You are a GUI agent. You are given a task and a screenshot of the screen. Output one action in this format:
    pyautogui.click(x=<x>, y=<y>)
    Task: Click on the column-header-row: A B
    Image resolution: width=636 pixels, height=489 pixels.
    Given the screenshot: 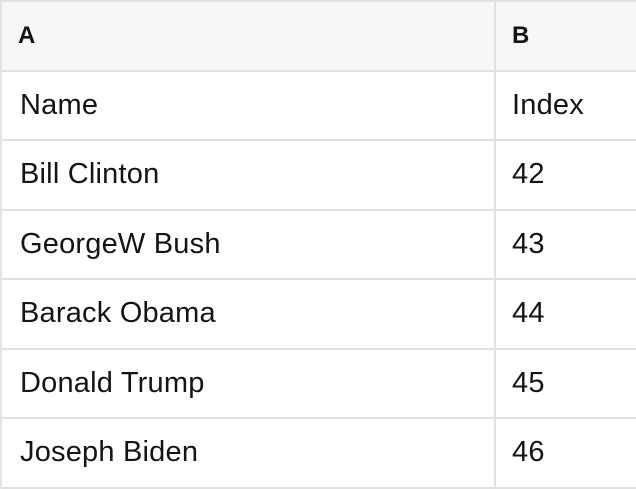 What is the action you would take?
    pyautogui.click(x=319, y=37)
    